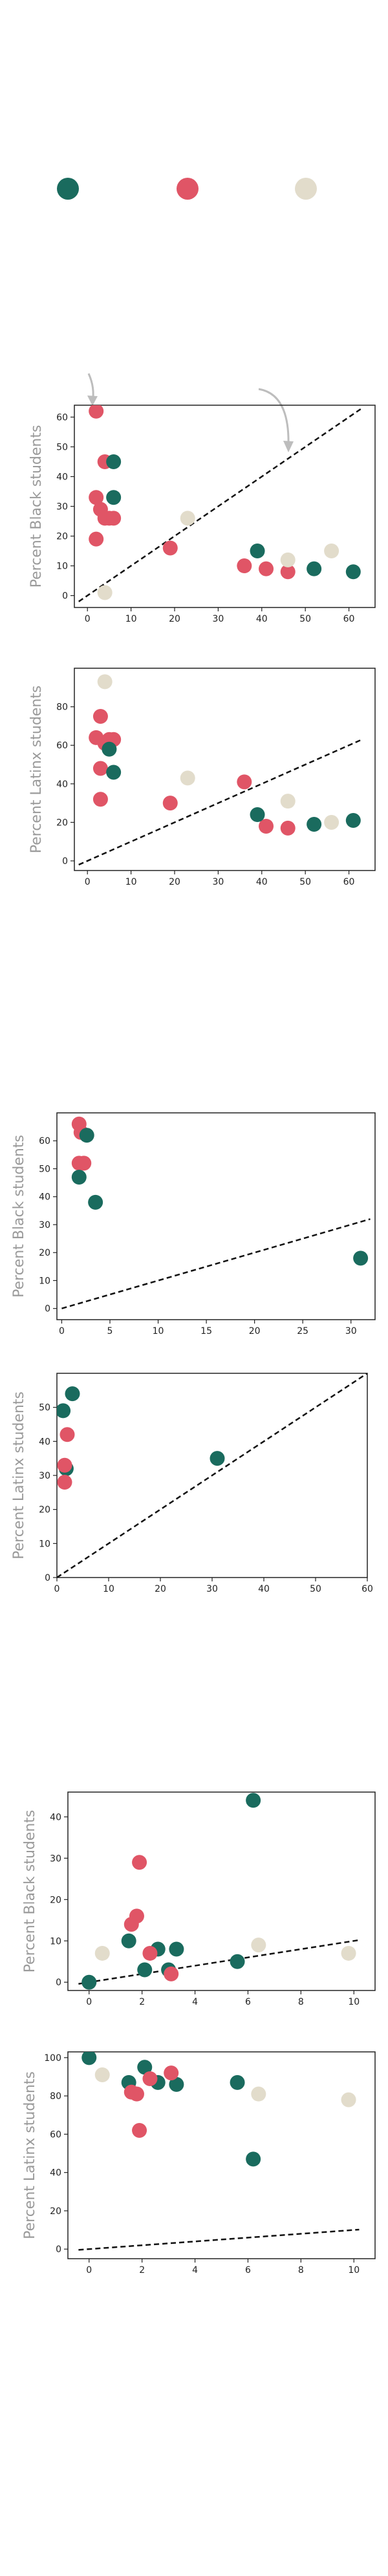  Describe the element at coordinates (110, 1331) in the screenshot. I see `x-tick-label: 5` at that location.